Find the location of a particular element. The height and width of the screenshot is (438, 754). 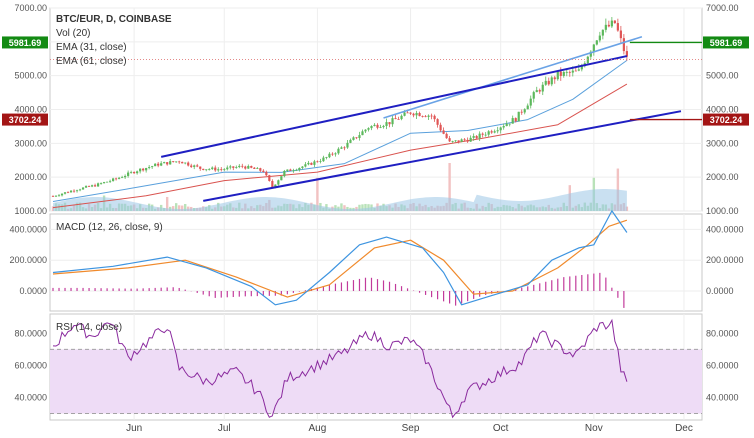

y-tick-label-right: 7000.00 is located at coordinates (722, 8).